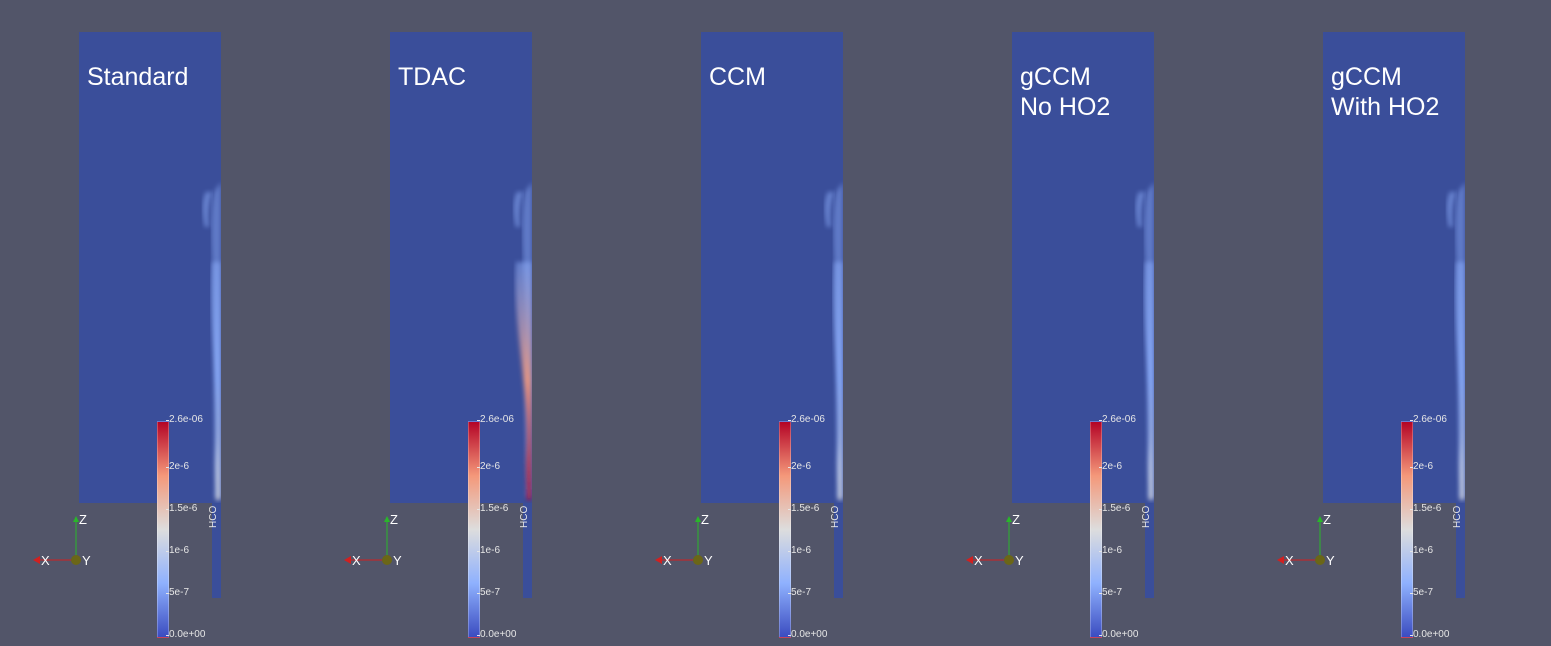 The image size is (1551, 646). I want to click on panel-label: Standard, so click(138, 77).